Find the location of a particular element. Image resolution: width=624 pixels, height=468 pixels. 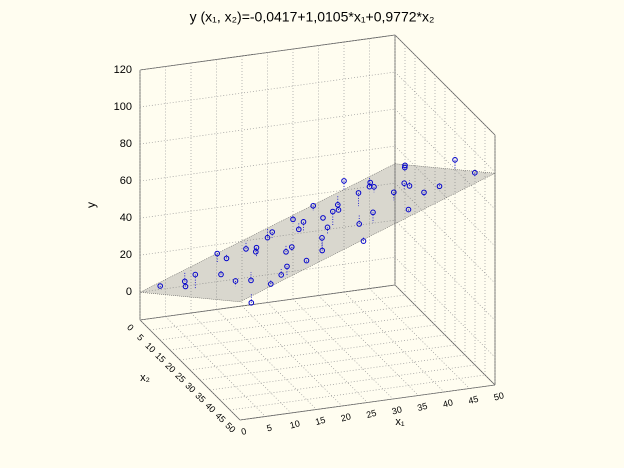

x2-tick-label: 35 is located at coordinates (200, 397).